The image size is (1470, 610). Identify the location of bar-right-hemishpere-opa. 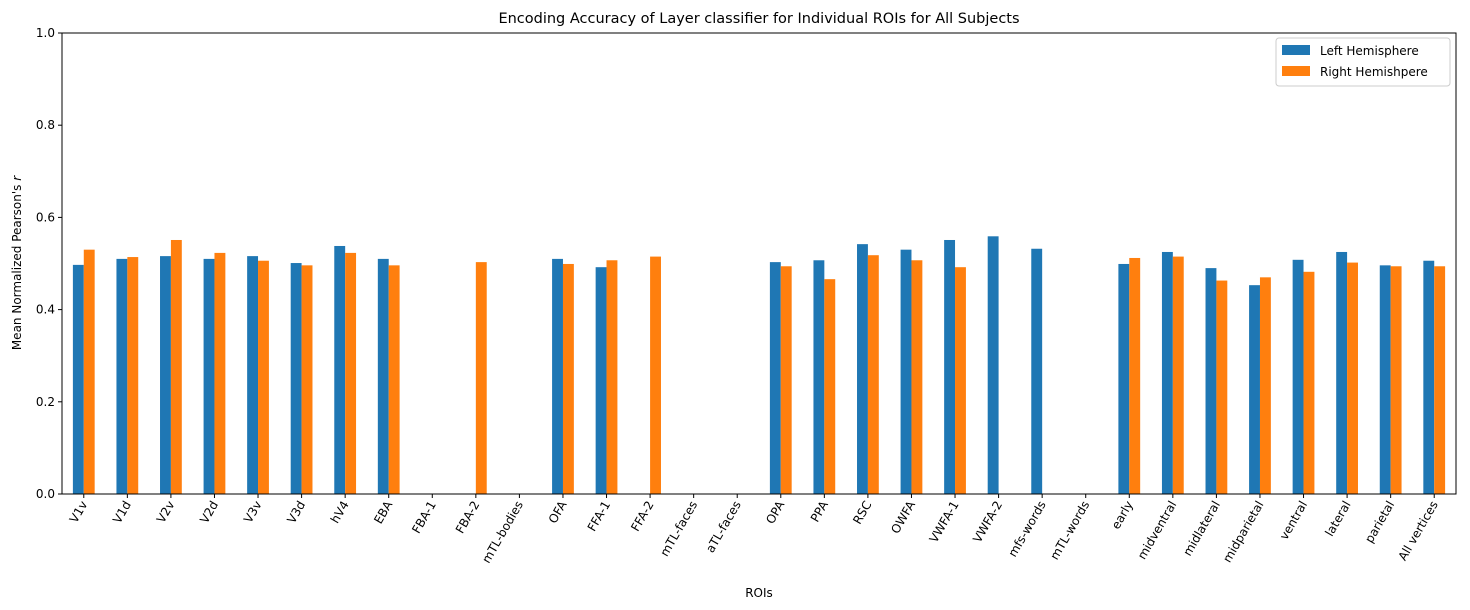
(786, 380).